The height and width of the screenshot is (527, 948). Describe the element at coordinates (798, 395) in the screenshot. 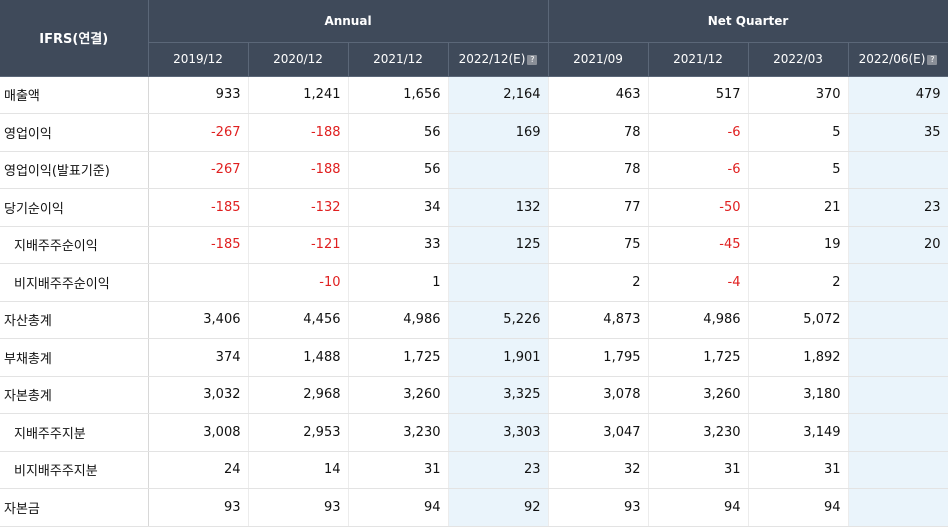

I see `table-cell: 3,180` at that location.